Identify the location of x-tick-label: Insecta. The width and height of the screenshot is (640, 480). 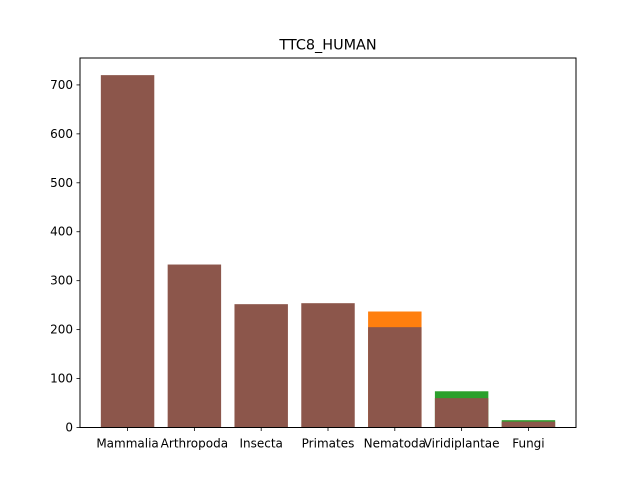
(260, 444).